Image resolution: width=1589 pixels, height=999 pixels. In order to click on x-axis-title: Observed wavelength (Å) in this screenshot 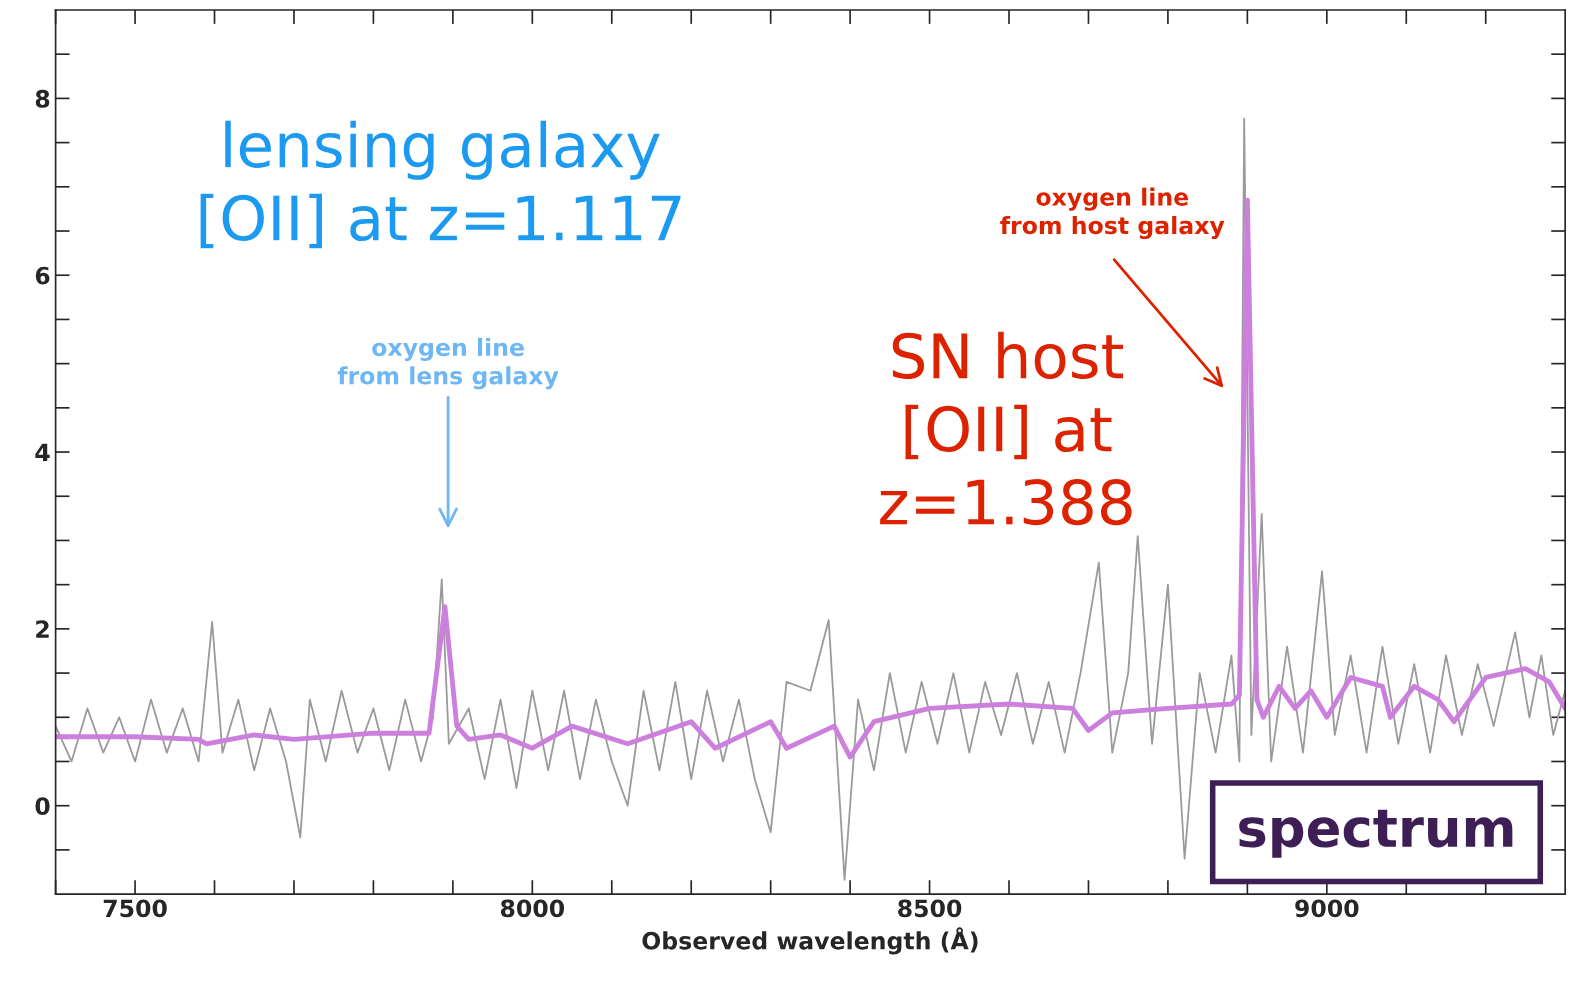, I will do `click(810, 941)`.